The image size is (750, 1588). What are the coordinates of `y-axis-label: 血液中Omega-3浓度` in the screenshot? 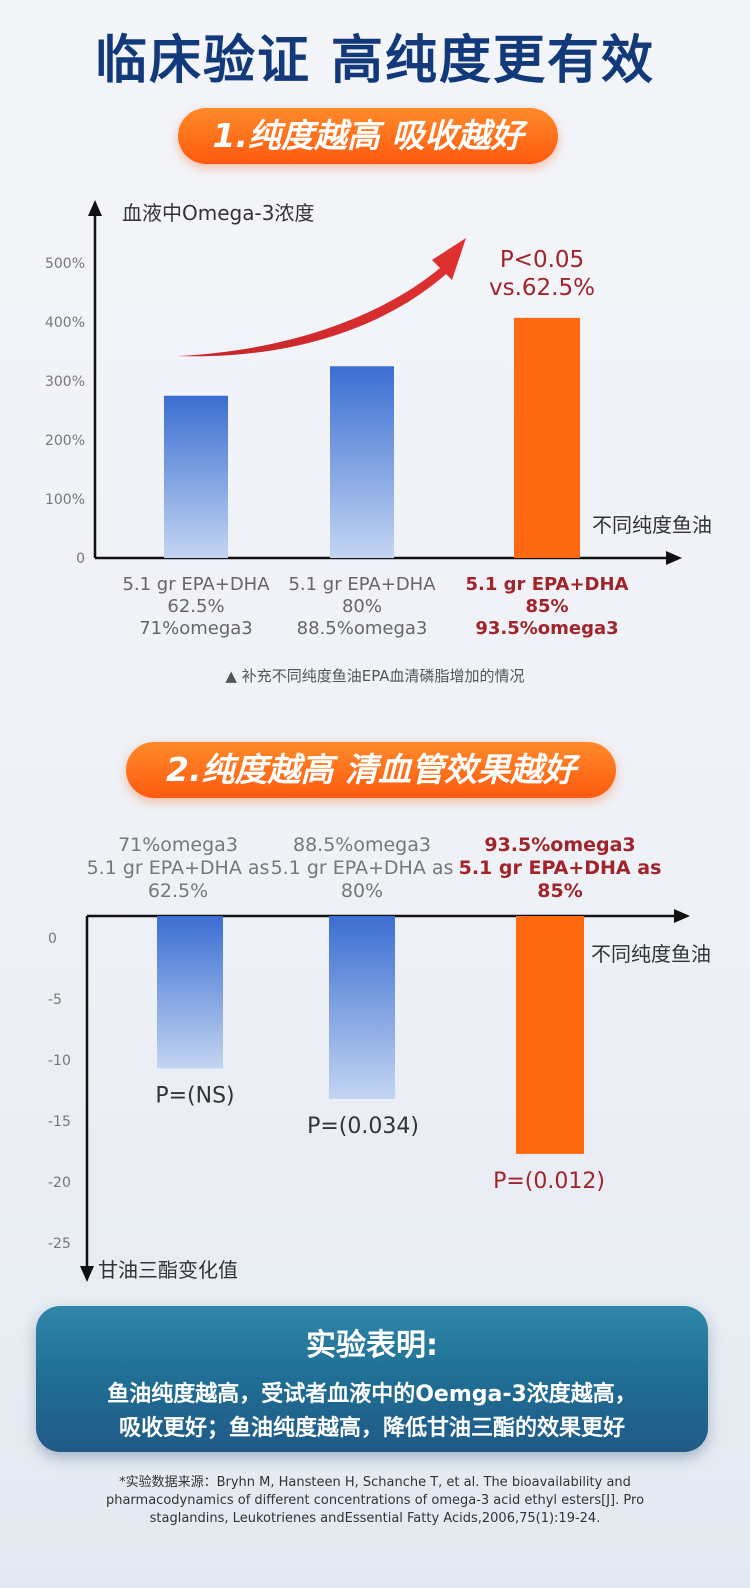 It's located at (218, 213).